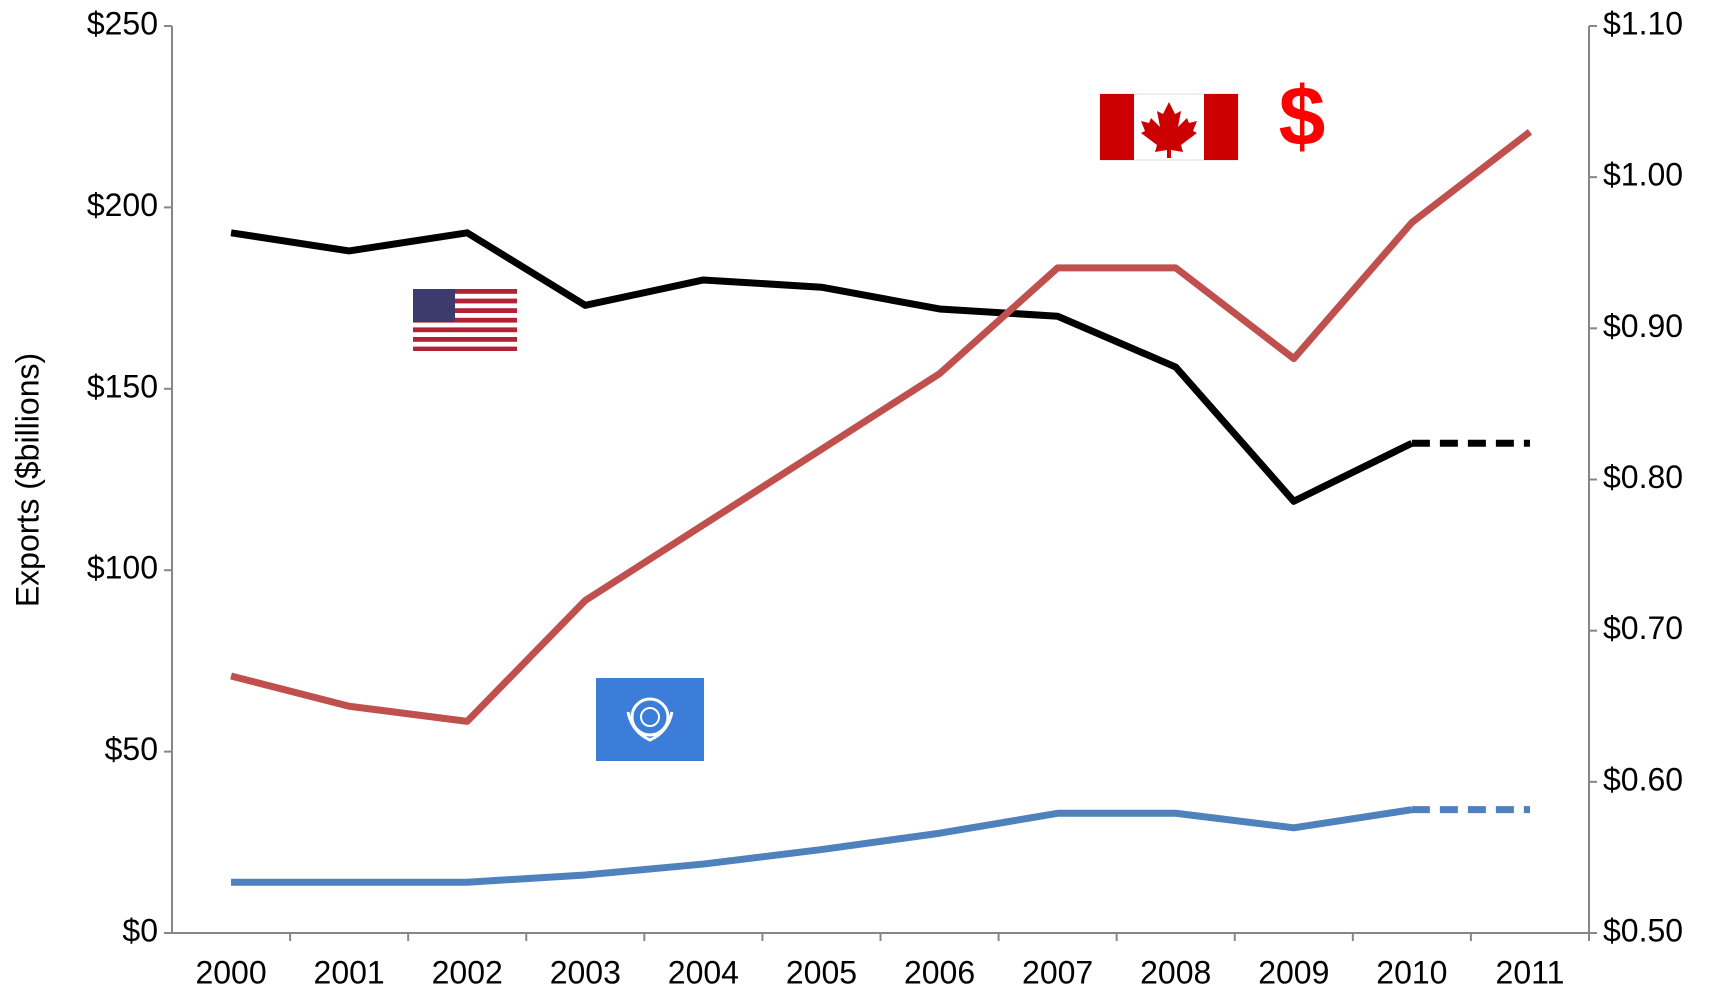  I want to click on x-tick-label: 2003, so click(585, 972).